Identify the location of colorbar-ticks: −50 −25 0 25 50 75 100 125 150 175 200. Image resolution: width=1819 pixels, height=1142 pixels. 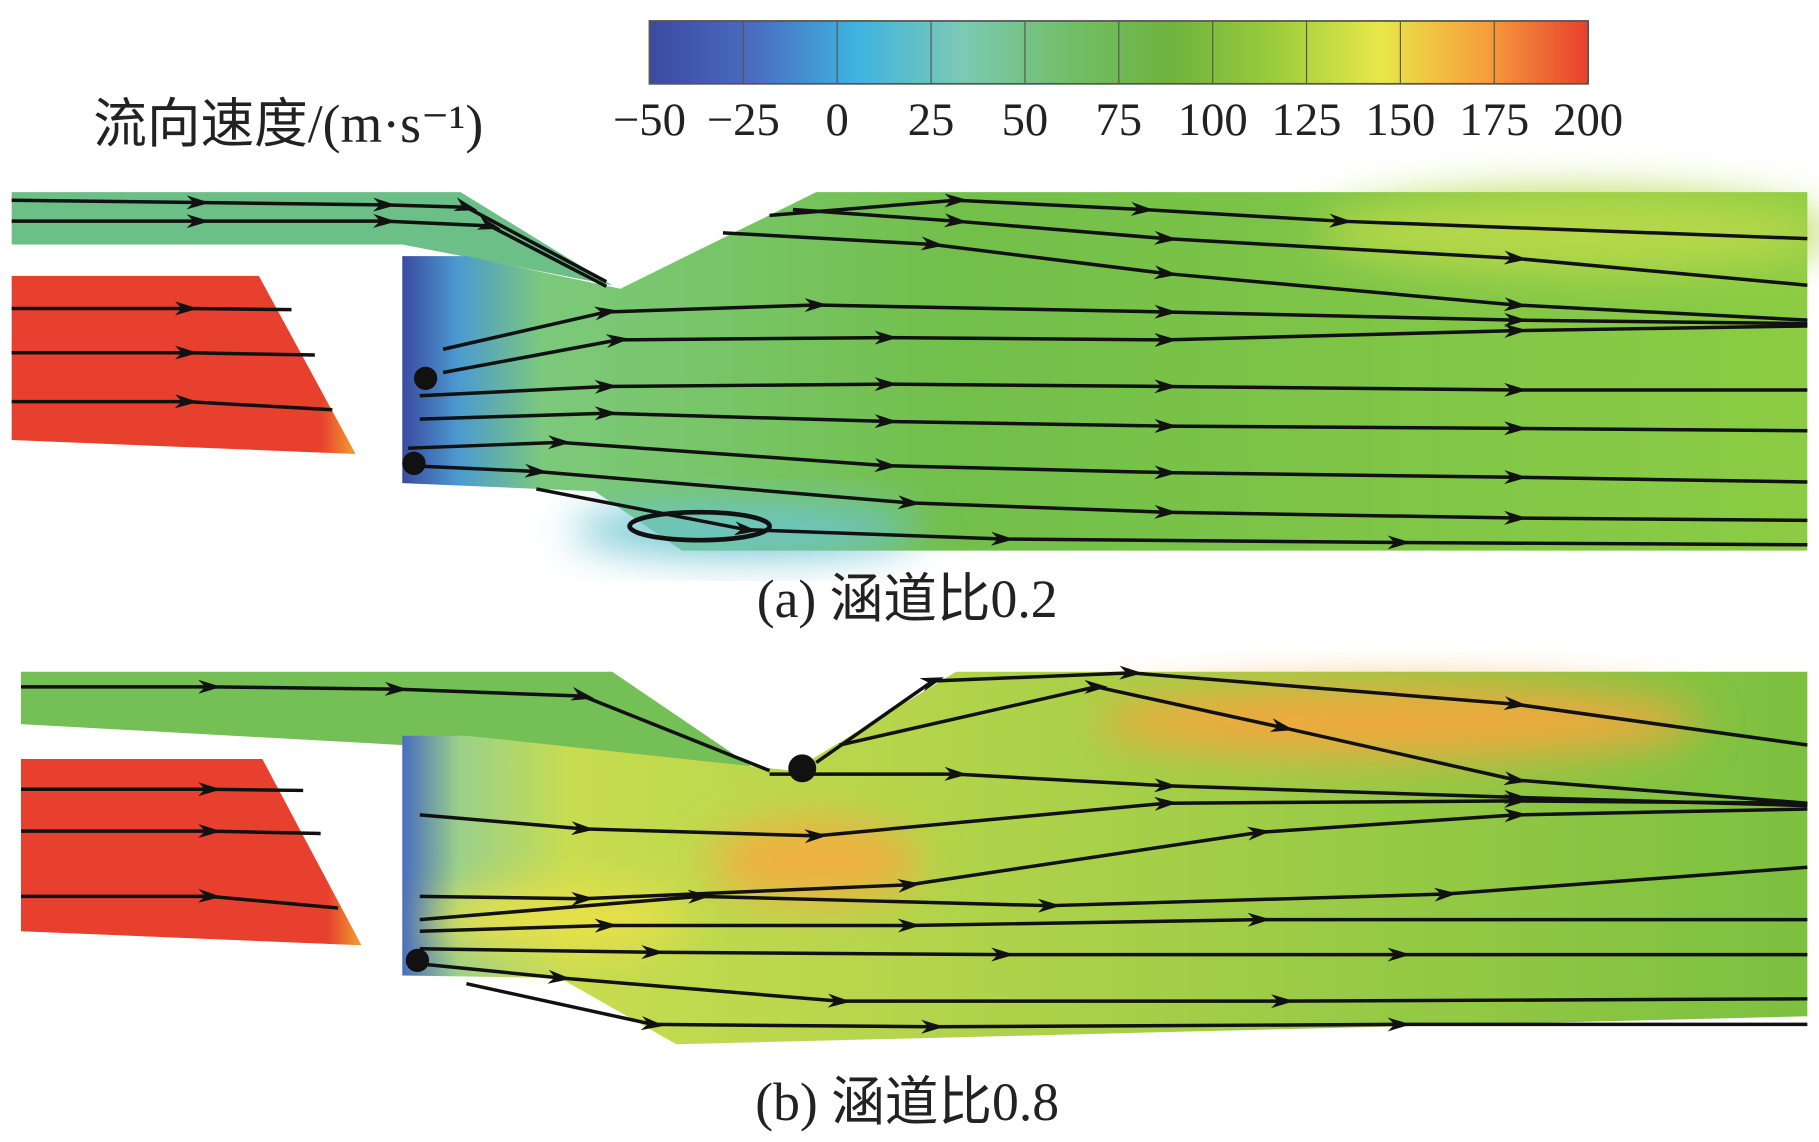
(1118, 83).